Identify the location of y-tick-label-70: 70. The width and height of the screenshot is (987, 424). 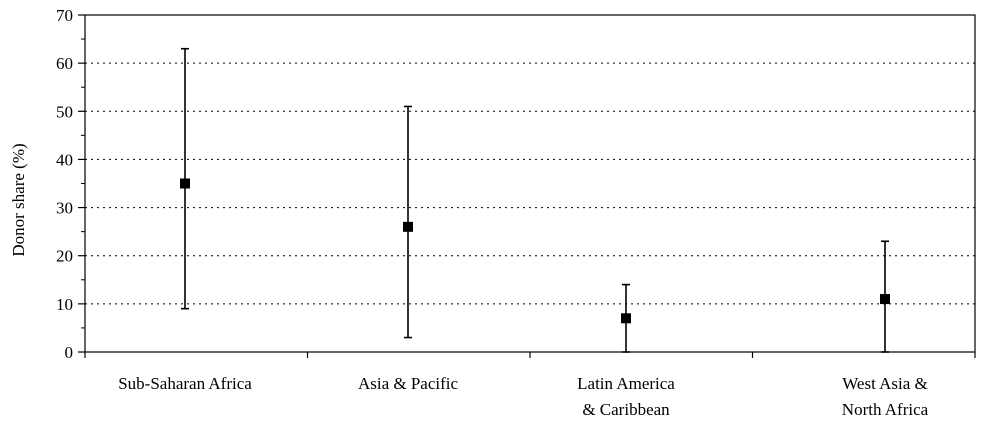
(64, 15).